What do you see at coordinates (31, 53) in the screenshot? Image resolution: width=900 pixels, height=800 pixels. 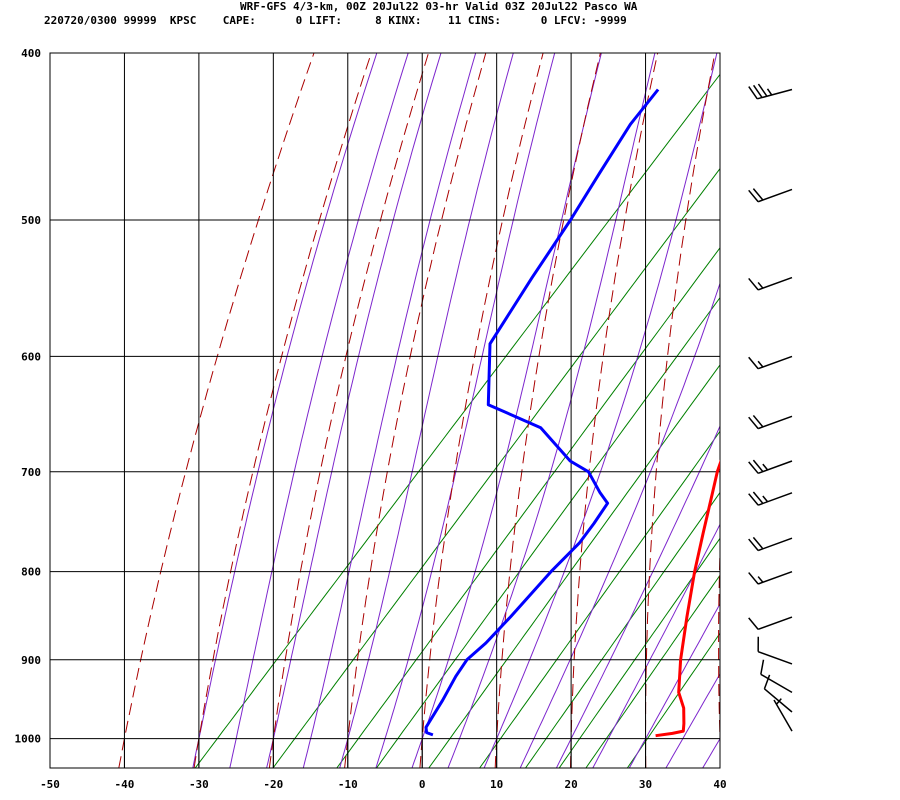 I see `pressure-tick-label: 400` at bounding box center [31, 53].